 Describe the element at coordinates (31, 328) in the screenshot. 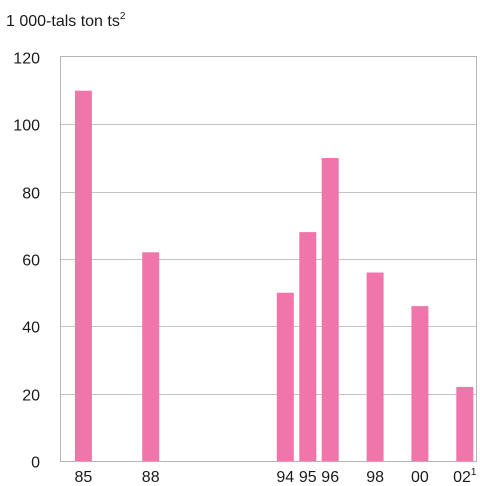

I see `y-tick-label: 40` at that location.